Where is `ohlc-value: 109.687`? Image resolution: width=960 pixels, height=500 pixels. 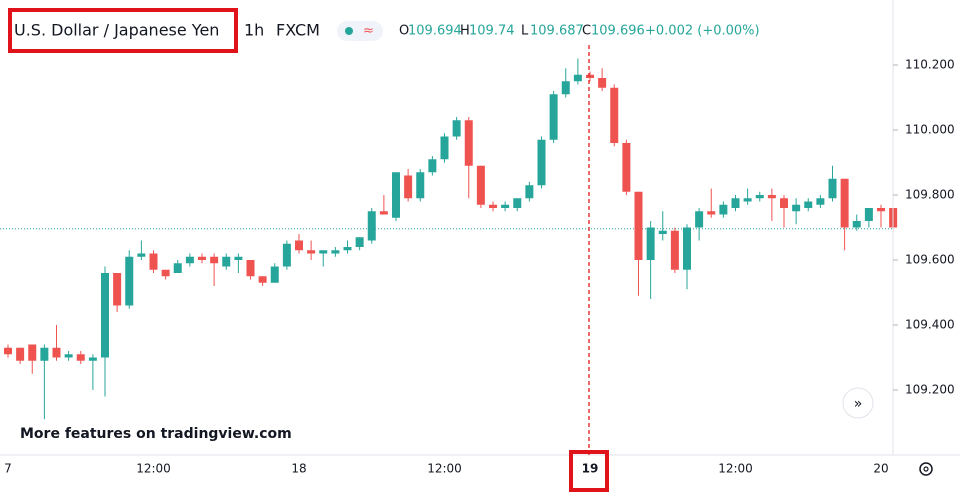
ohlc-value: 109.687 is located at coordinates (557, 31).